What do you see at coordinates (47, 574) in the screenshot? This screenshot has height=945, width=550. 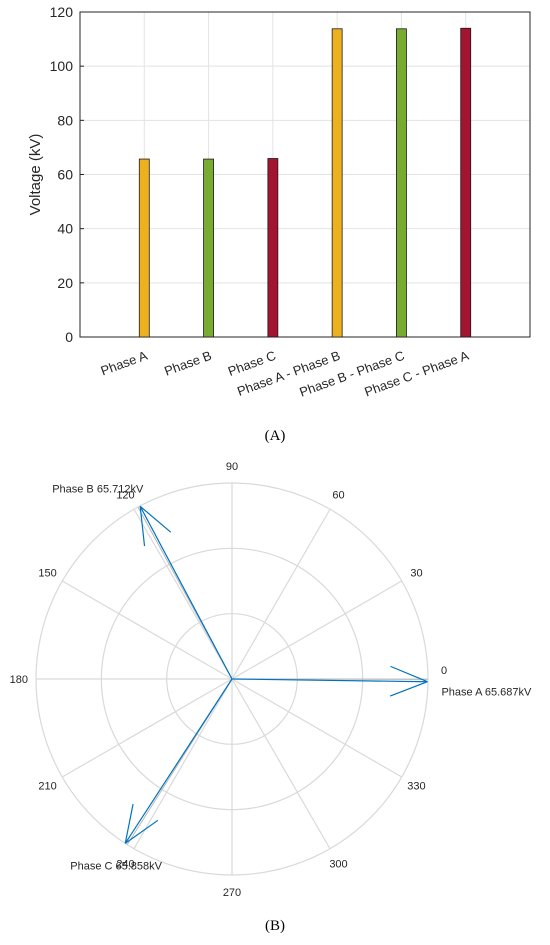 I see `angle-tick-label: 150` at bounding box center [47, 574].